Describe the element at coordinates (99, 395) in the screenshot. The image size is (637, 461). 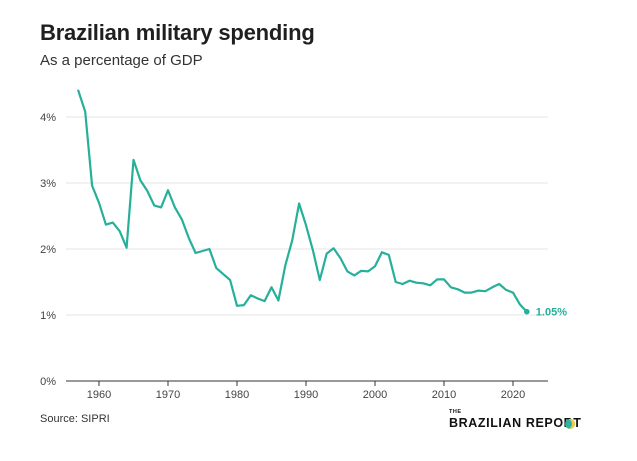
I see `x-tick-label: 1960` at that location.